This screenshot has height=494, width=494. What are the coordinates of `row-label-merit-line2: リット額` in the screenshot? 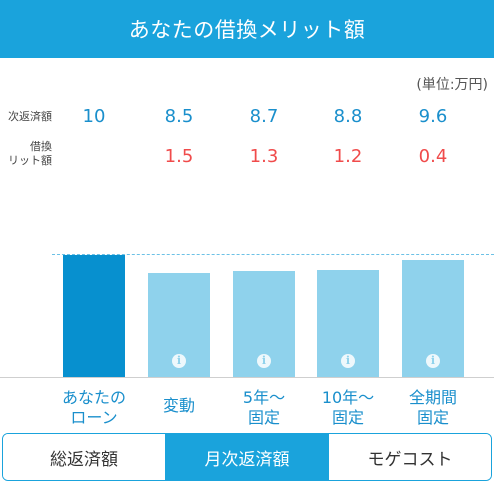 It's located at (30, 160).